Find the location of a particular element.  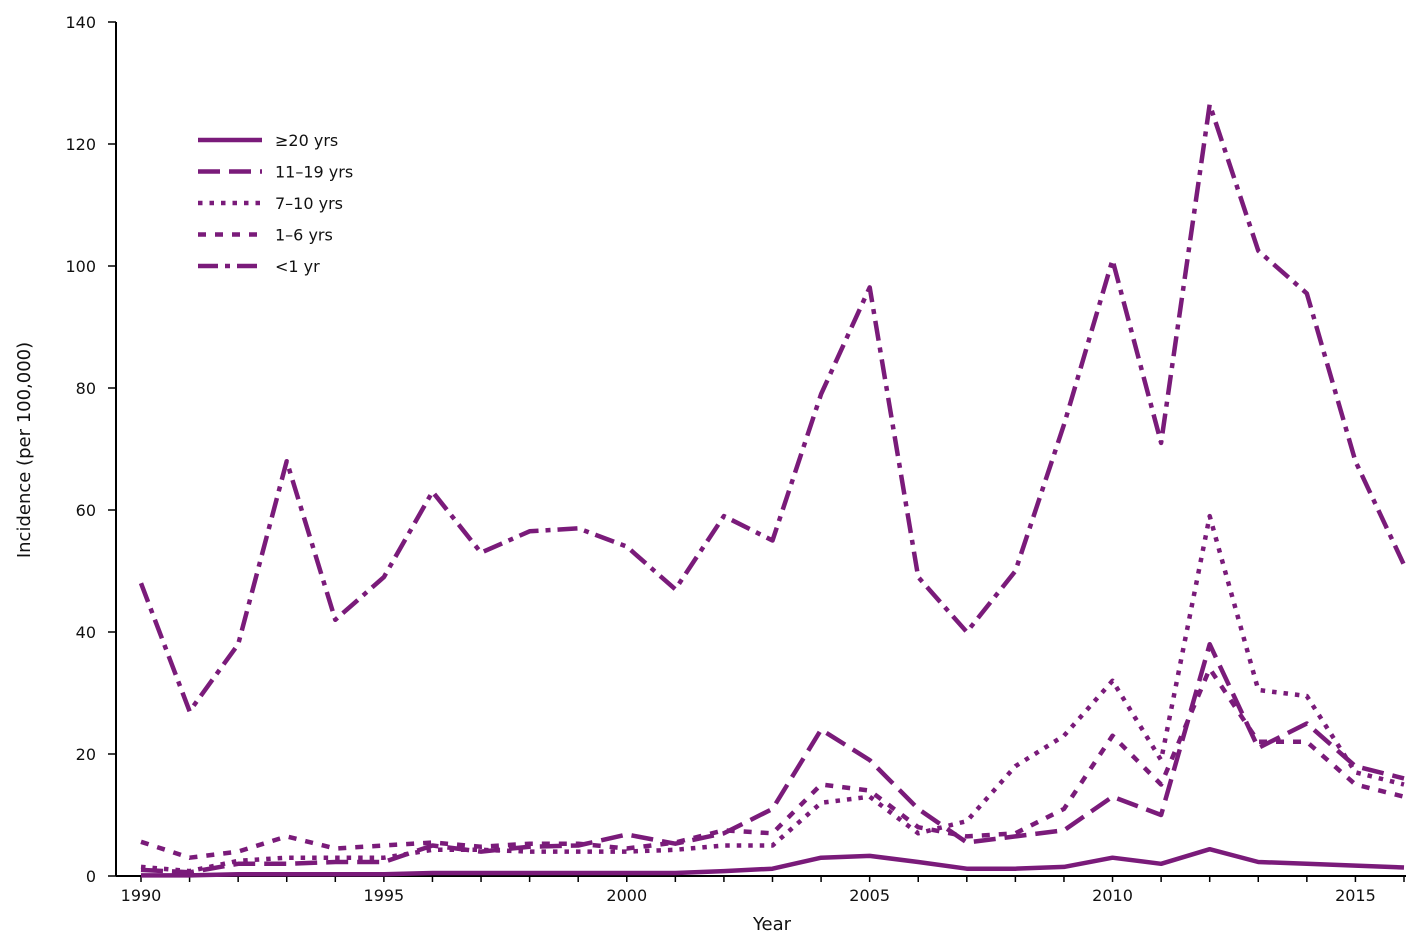

y-tick-label: 80 is located at coordinates (86, 388).